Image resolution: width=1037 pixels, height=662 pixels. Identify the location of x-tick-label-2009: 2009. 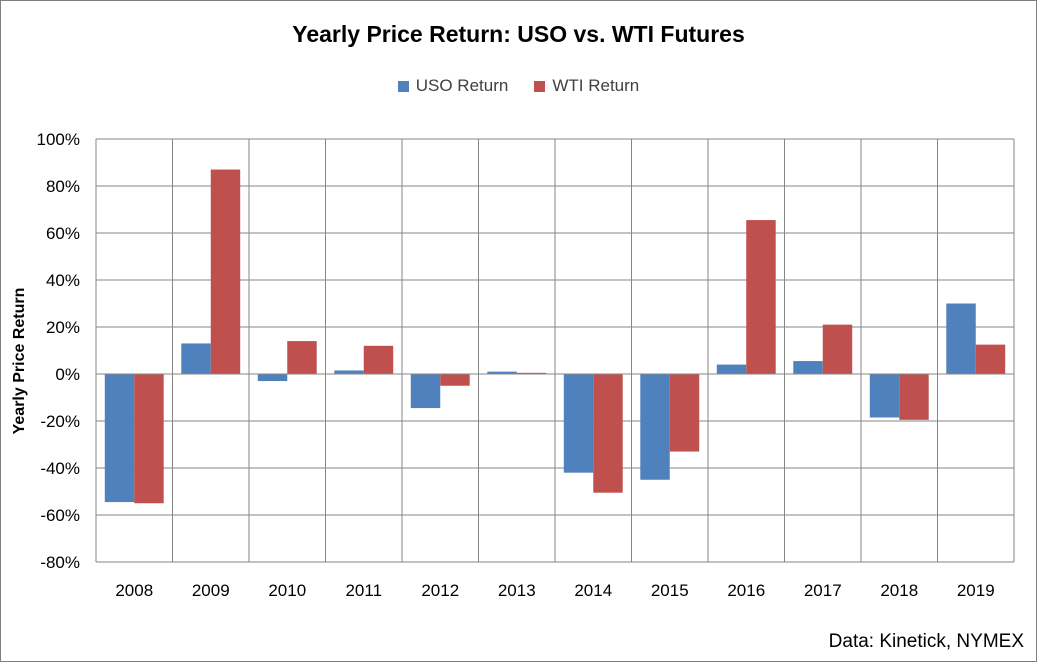
(211, 590).